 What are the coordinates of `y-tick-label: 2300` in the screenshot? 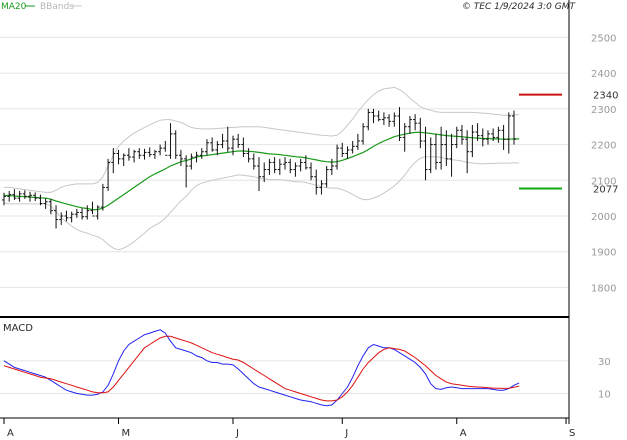 It's located at (603, 110).